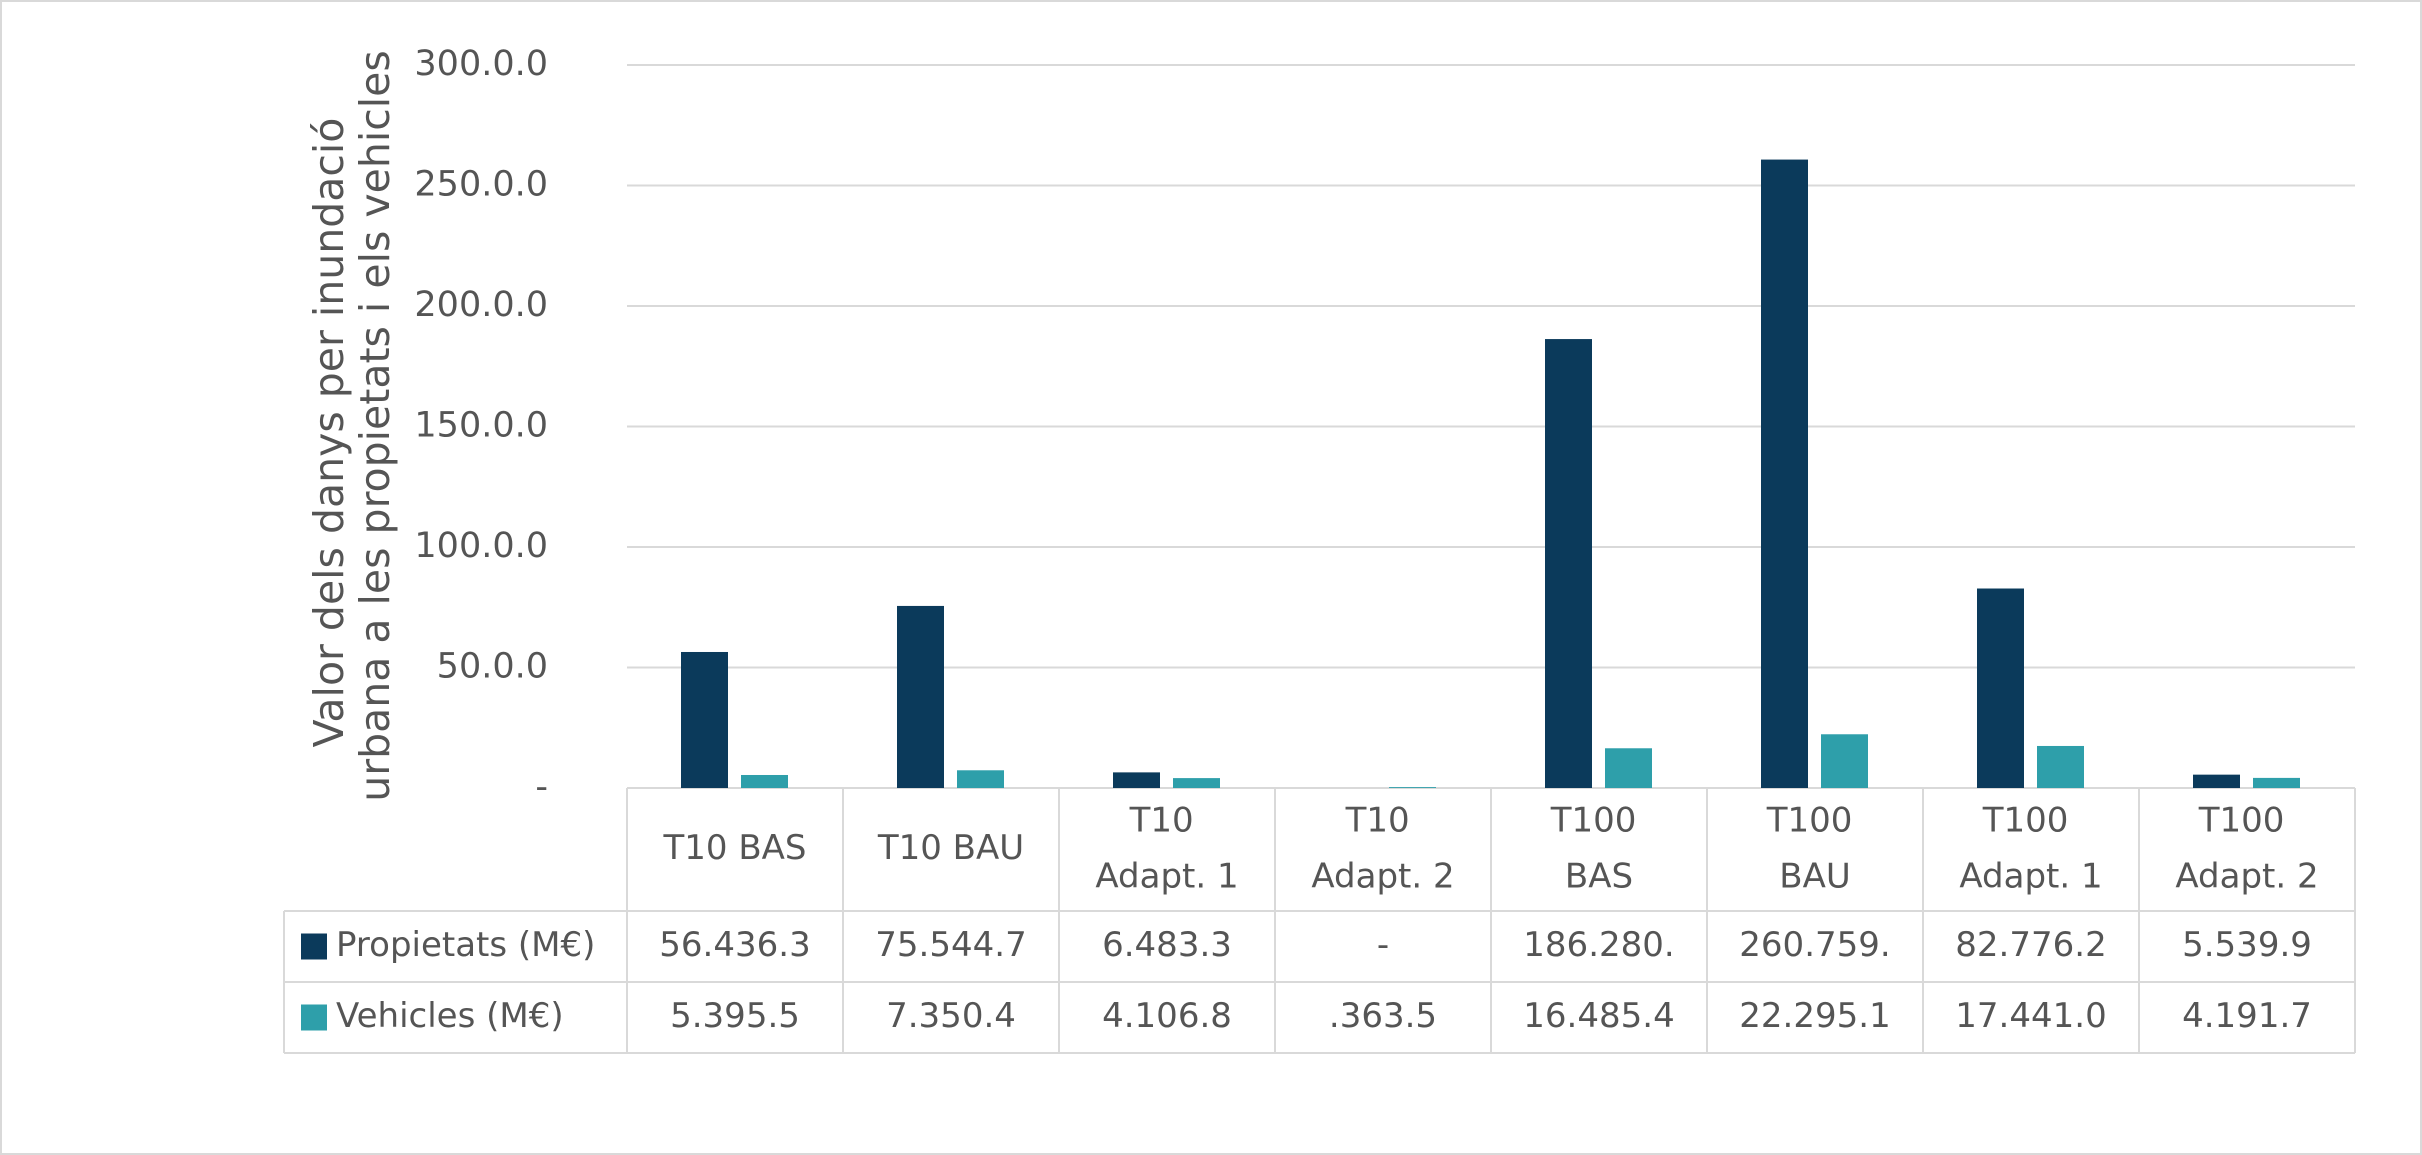 This screenshot has width=2422, height=1155. I want to click on data-label: 17.441.0, so click(2030, 1016).